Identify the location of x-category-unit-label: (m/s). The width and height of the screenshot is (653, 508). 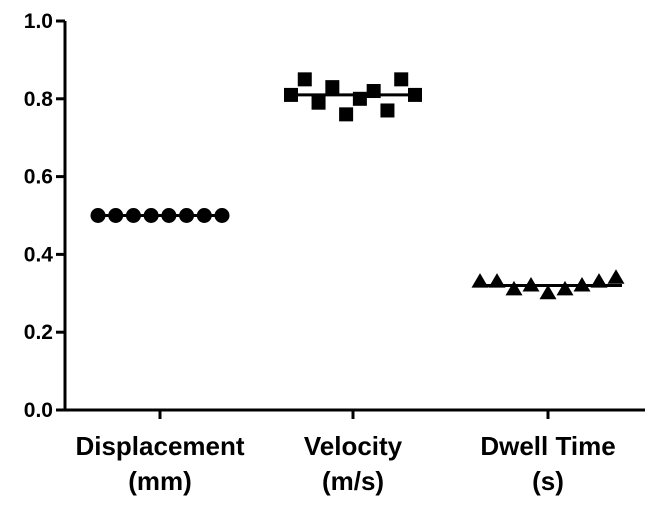
(353, 481).